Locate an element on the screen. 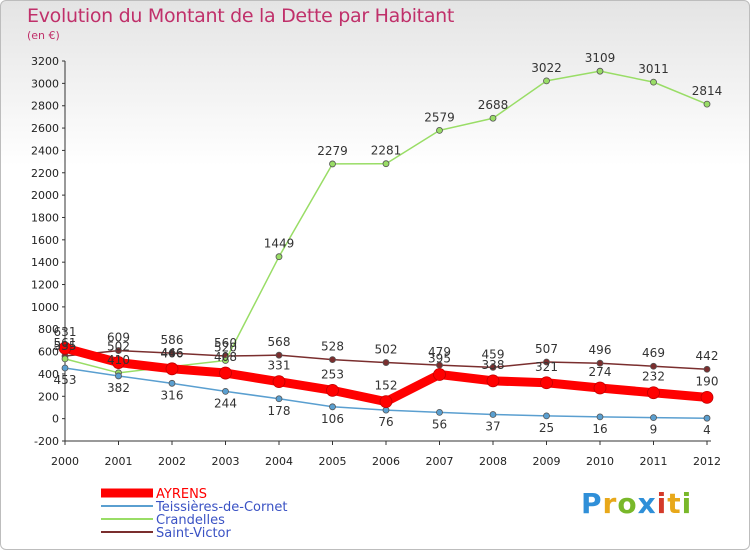 This screenshot has height=550, width=750. x-tick-label: 2003 is located at coordinates (226, 461).